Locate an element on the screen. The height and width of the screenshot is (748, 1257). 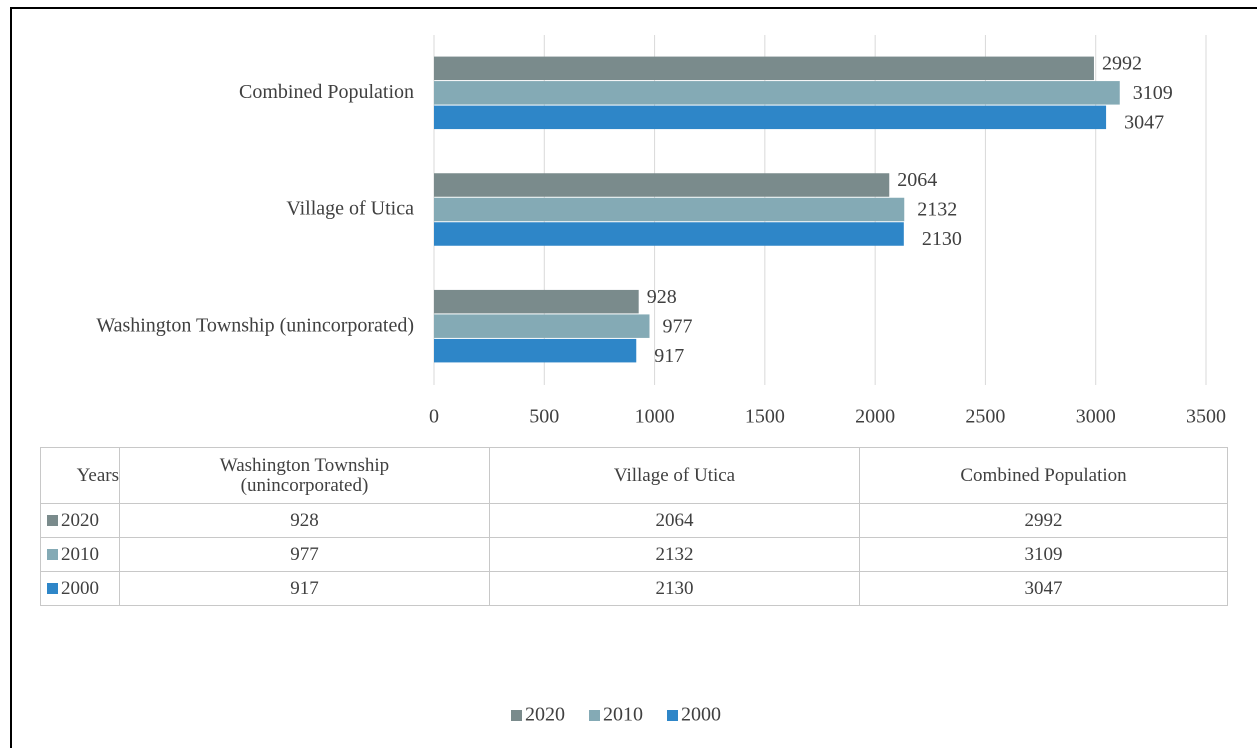
series-cell: 2020 is located at coordinates (80, 520).